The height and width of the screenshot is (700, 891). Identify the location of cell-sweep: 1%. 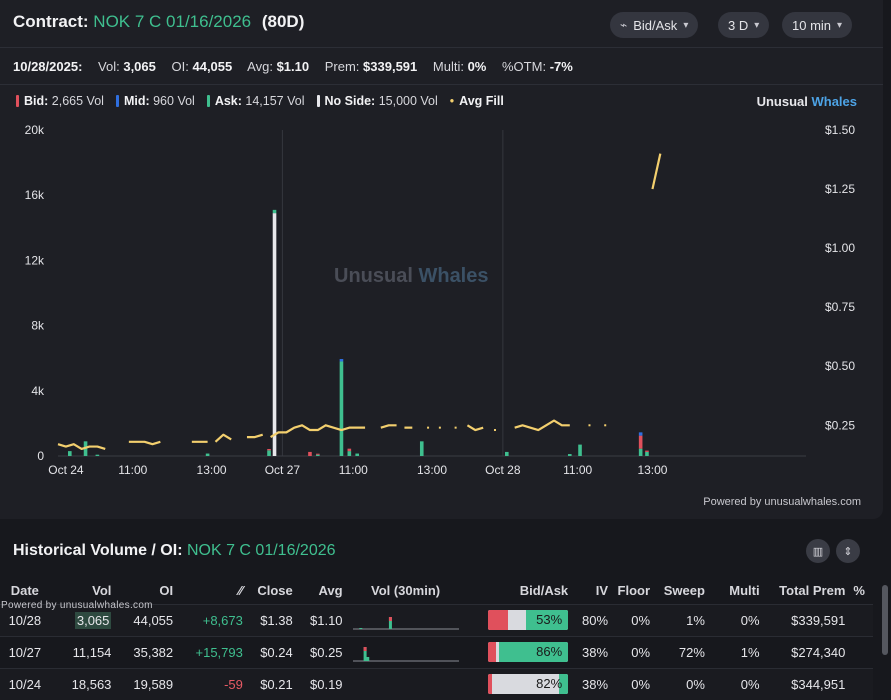
(695, 620).